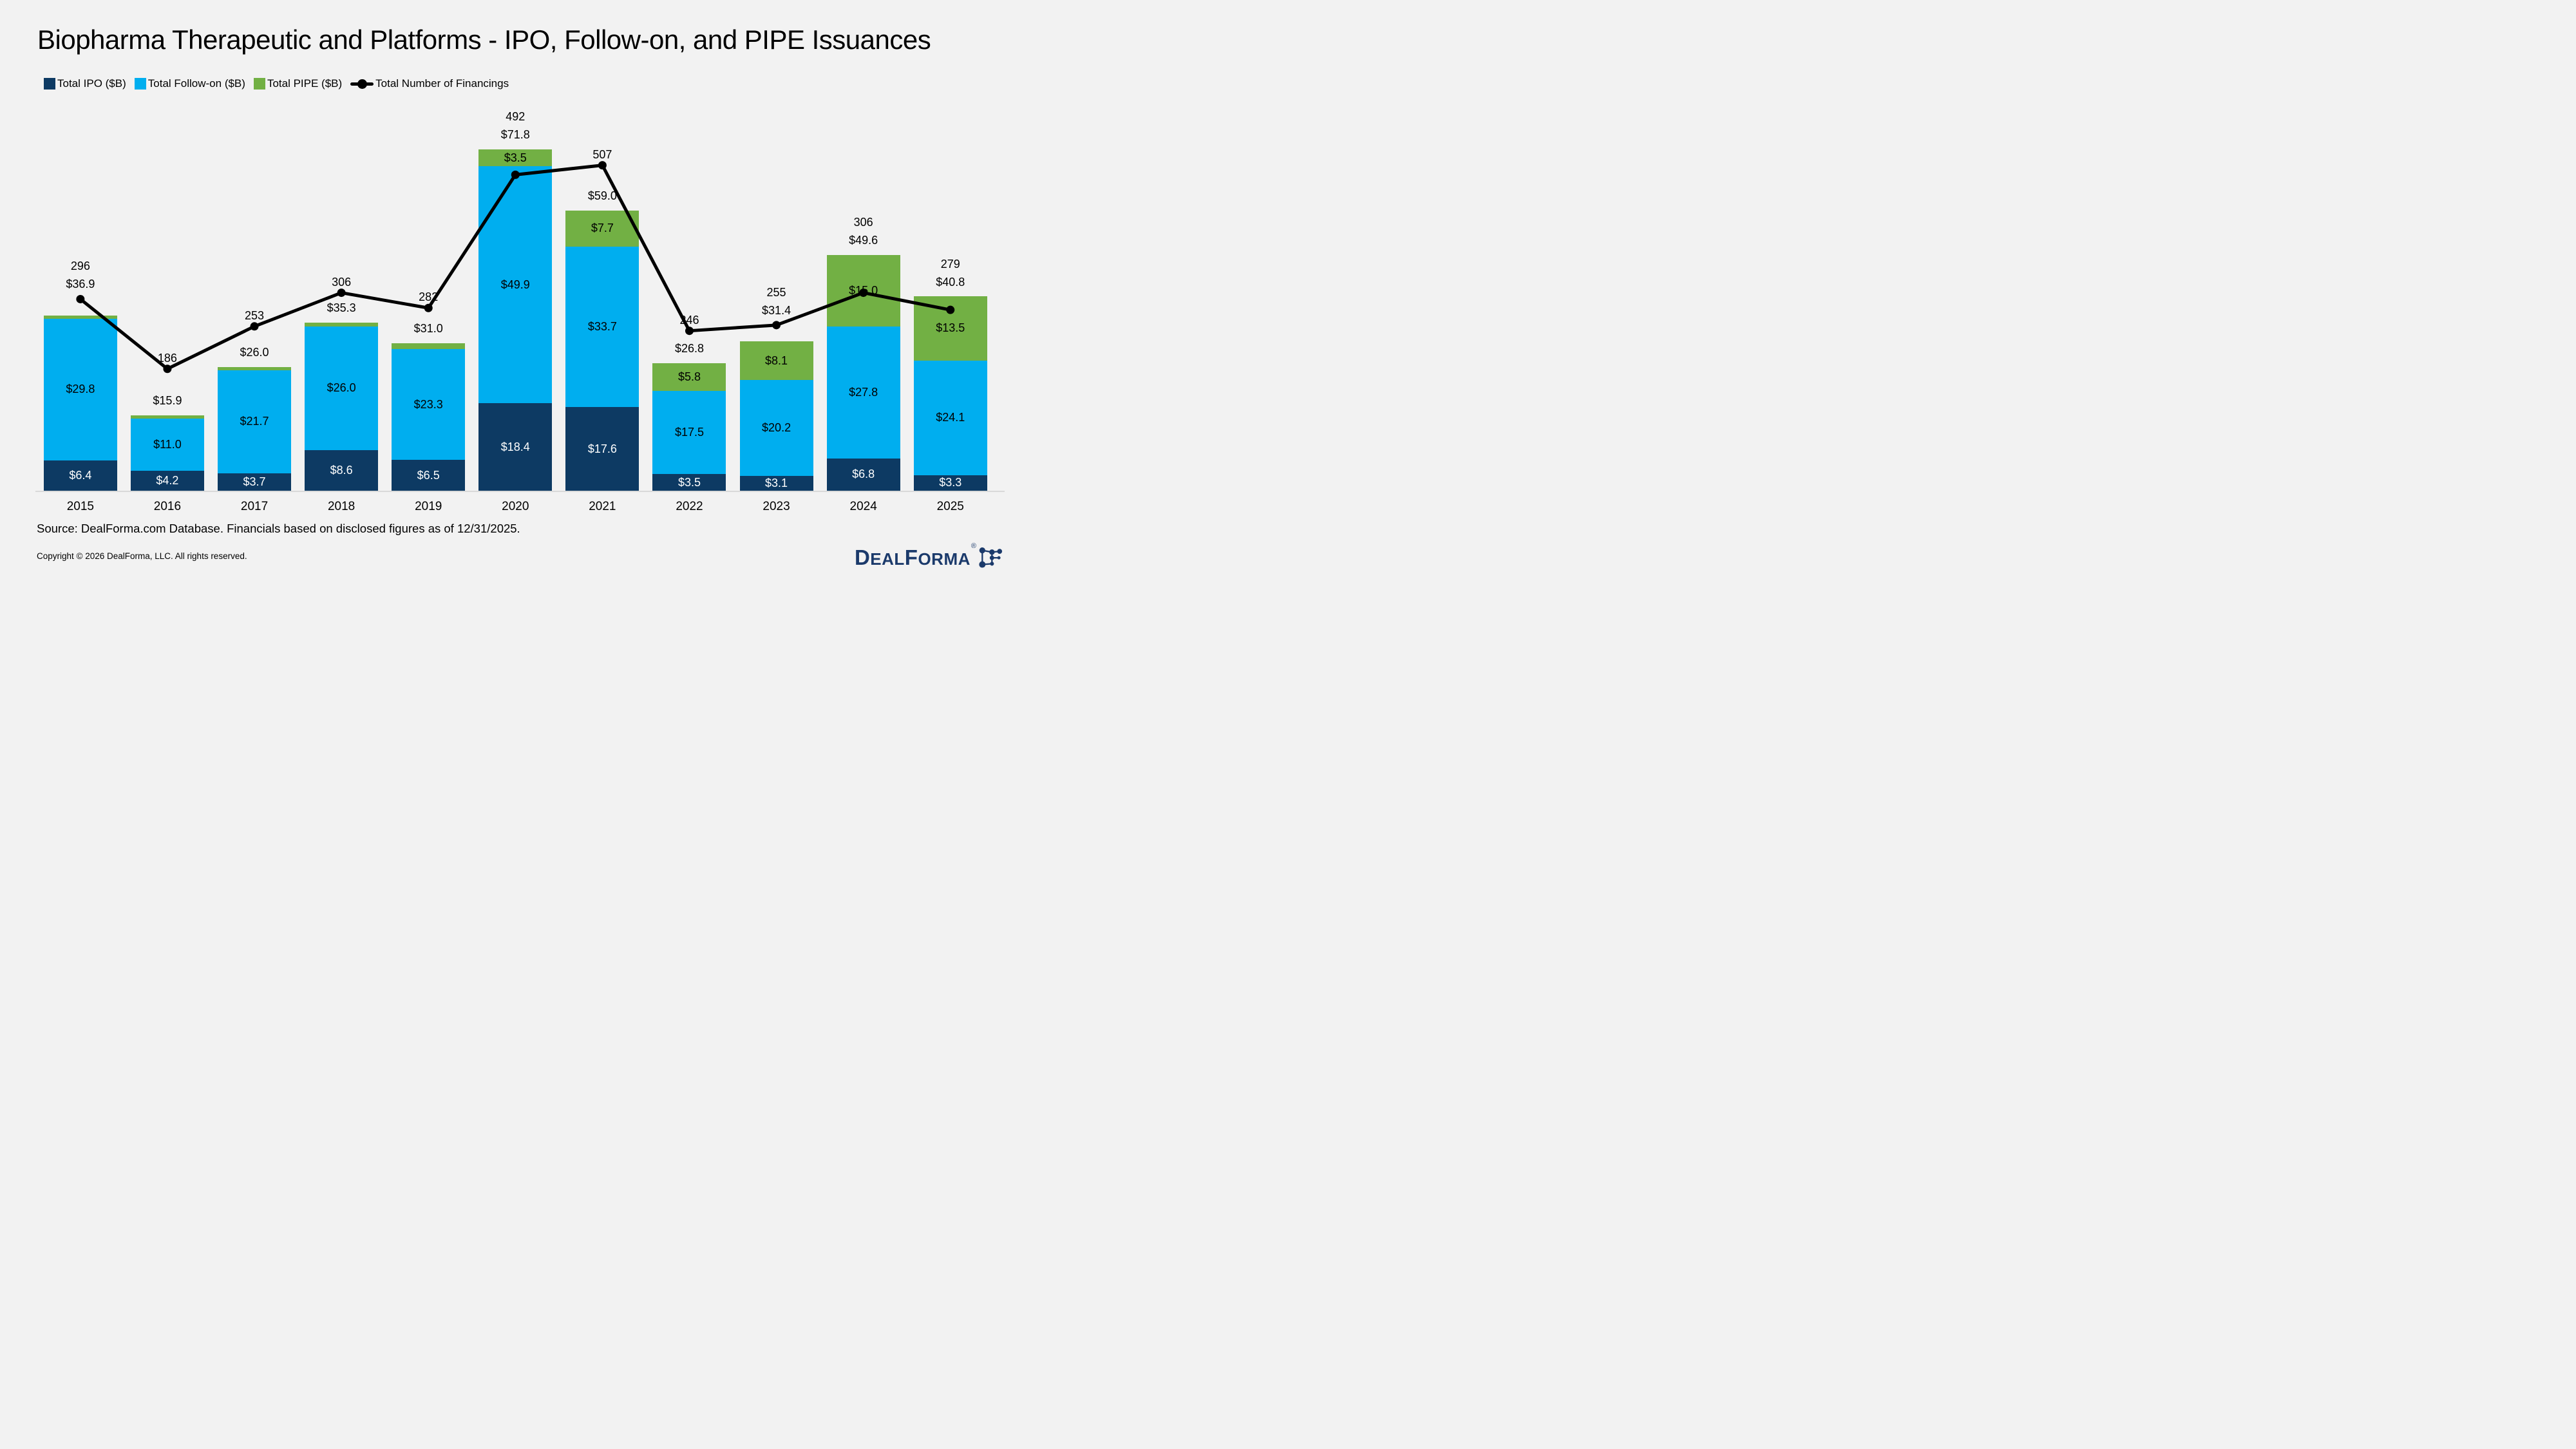 This screenshot has height=1449, width=2576. I want to click on x-axis-line, so click(520, 492).